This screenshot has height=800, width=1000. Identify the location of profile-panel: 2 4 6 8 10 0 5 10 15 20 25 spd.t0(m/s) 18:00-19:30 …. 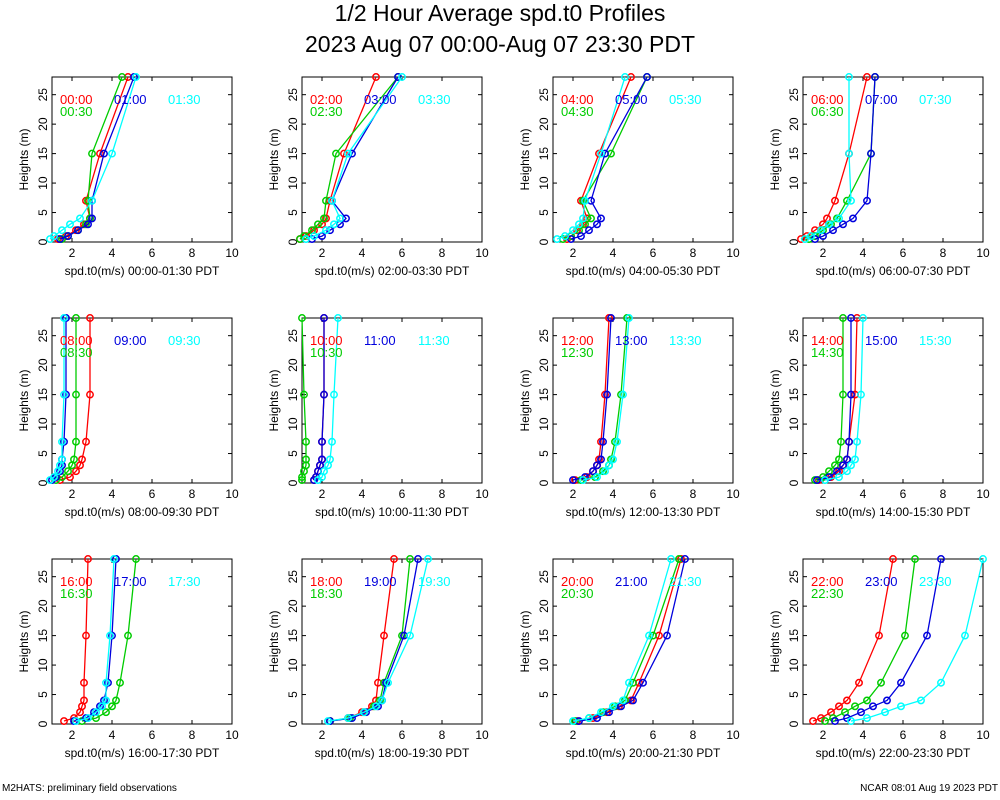
(378, 657).